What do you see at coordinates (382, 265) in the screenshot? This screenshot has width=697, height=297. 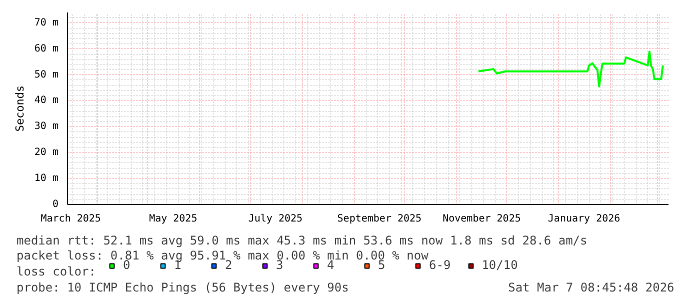 I see `legend-label: 5` at bounding box center [382, 265].